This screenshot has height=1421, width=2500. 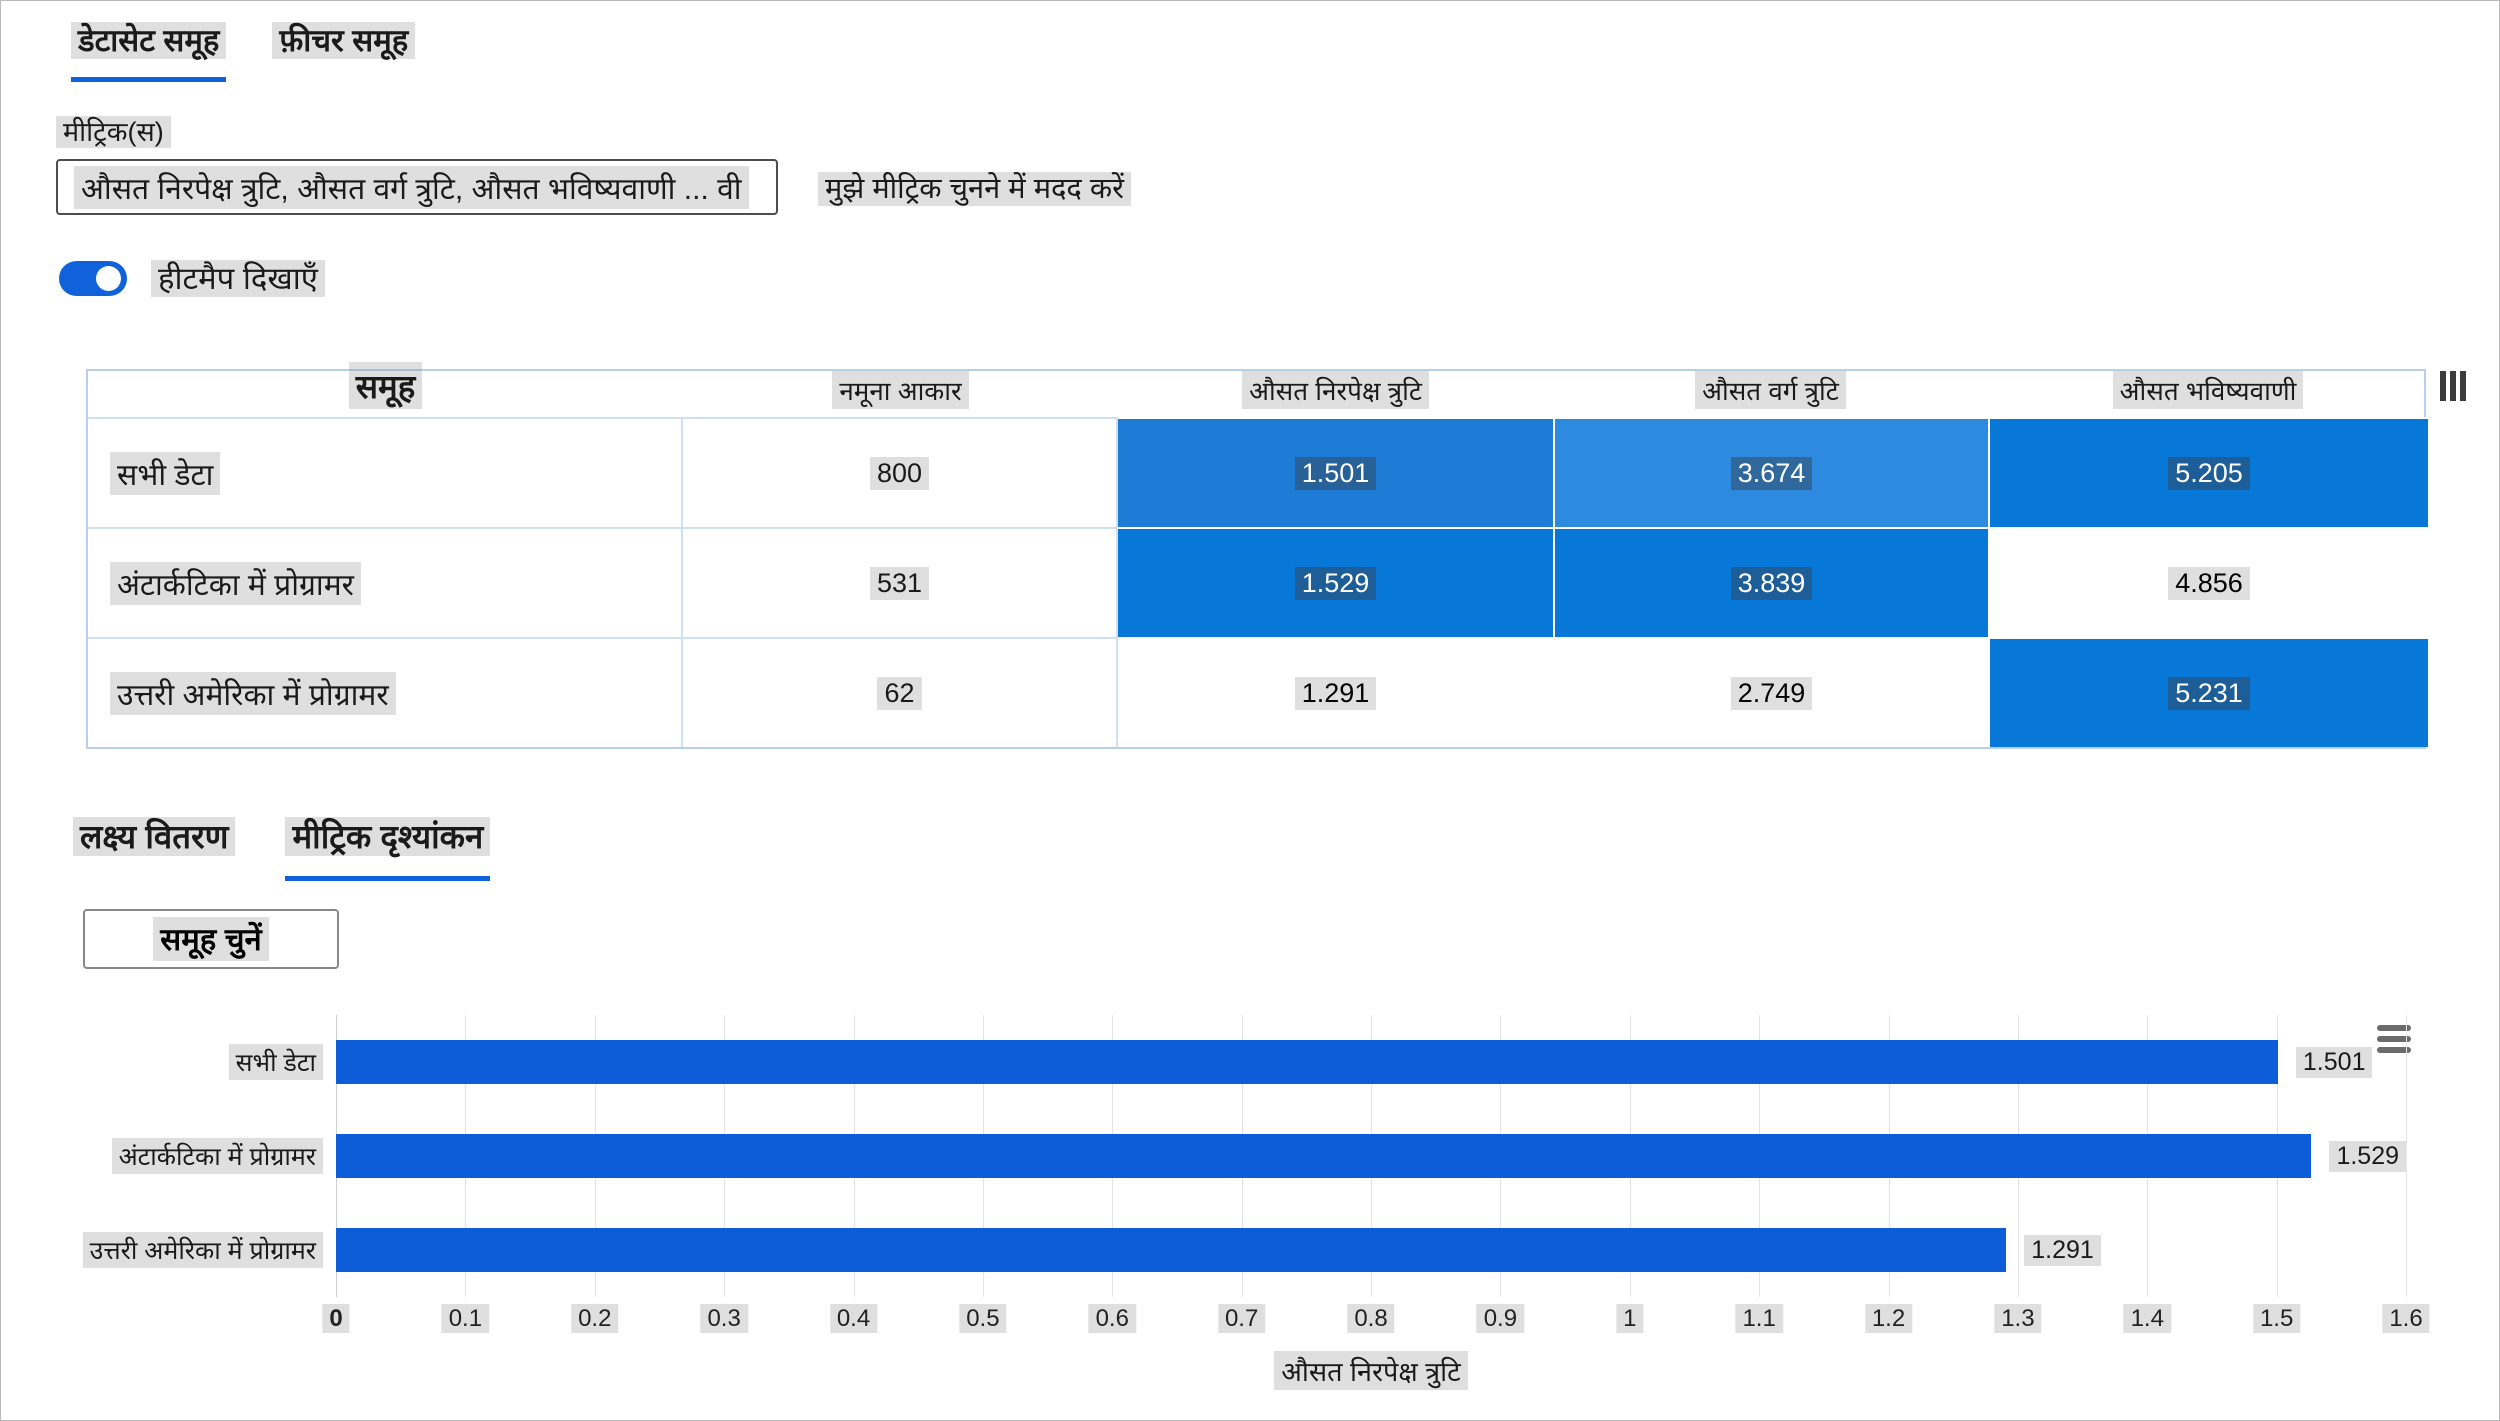 What do you see at coordinates (900, 472) in the screenshot?
I see `table-cell-sample-size: 800` at bounding box center [900, 472].